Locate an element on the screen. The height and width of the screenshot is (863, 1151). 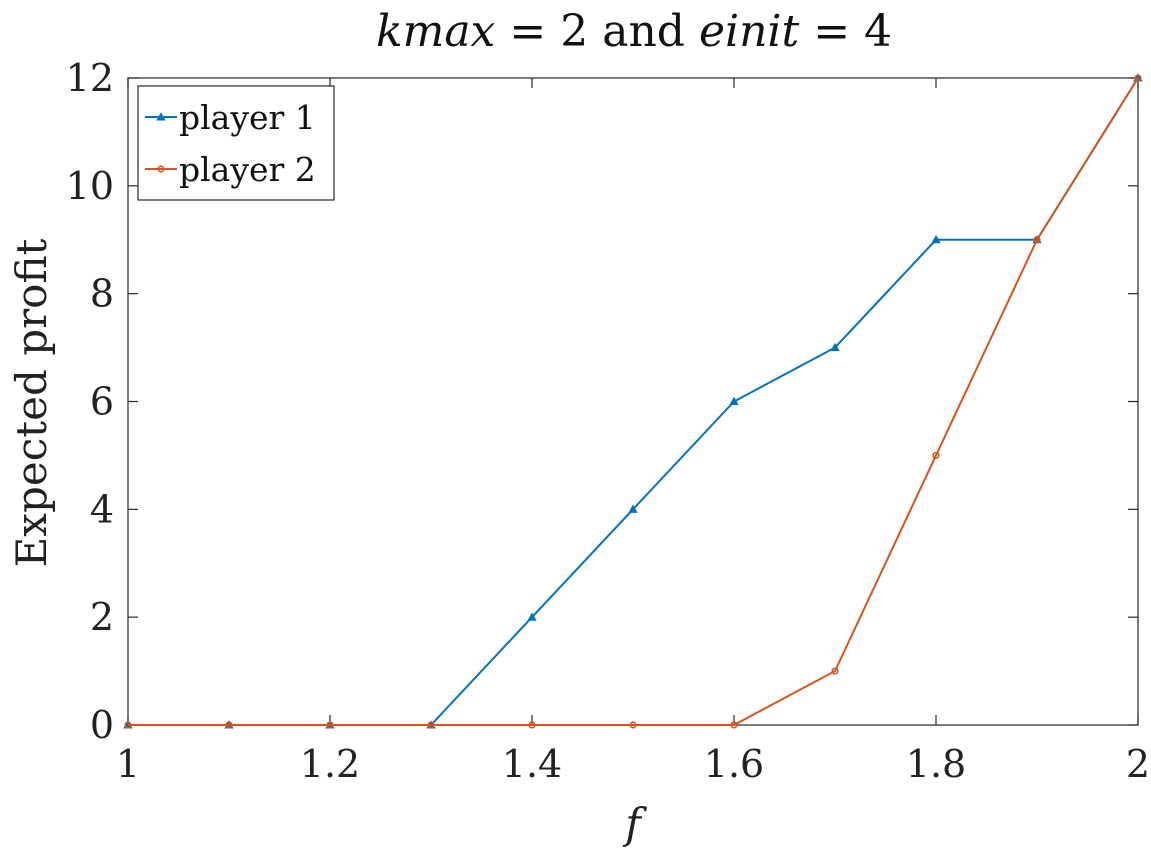
y-tick-label: 4 is located at coordinates (102, 509).